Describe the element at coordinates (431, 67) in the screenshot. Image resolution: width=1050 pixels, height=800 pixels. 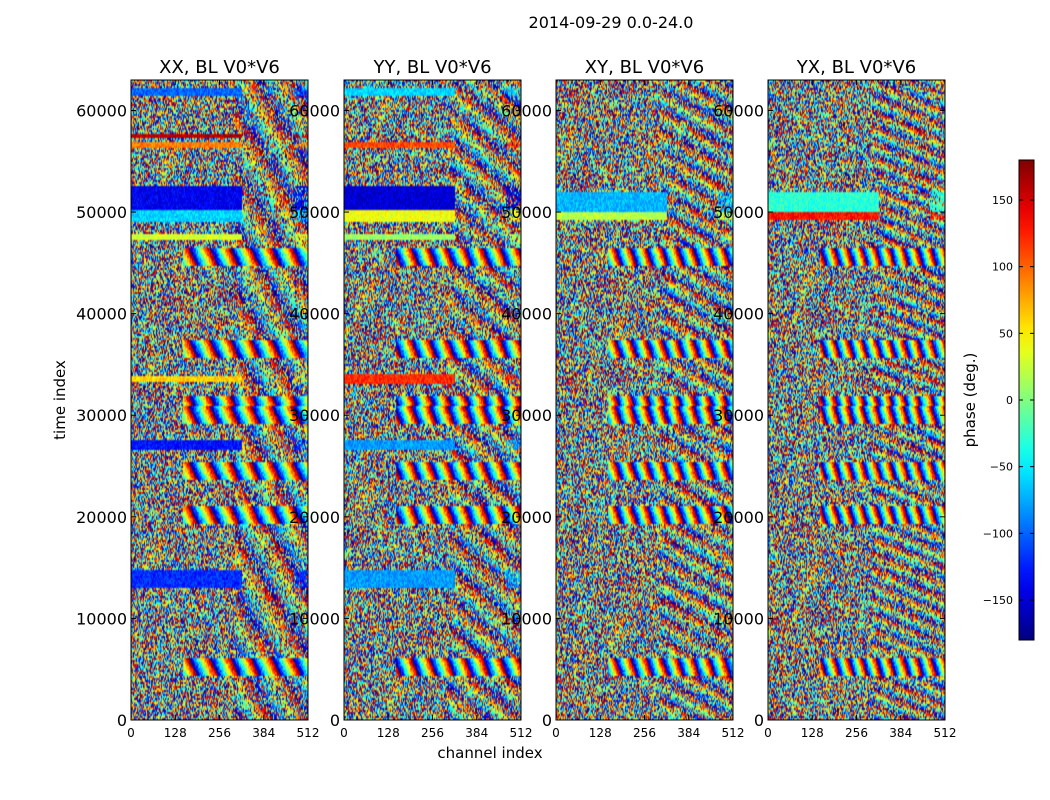
I see `panel-title: YY, BL V0*V6` at that location.